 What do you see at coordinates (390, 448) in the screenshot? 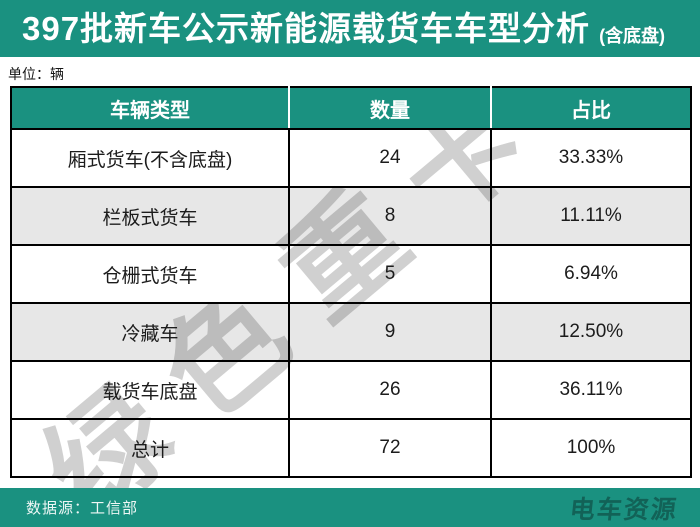
I see `cell-count: 72` at bounding box center [390, 448].